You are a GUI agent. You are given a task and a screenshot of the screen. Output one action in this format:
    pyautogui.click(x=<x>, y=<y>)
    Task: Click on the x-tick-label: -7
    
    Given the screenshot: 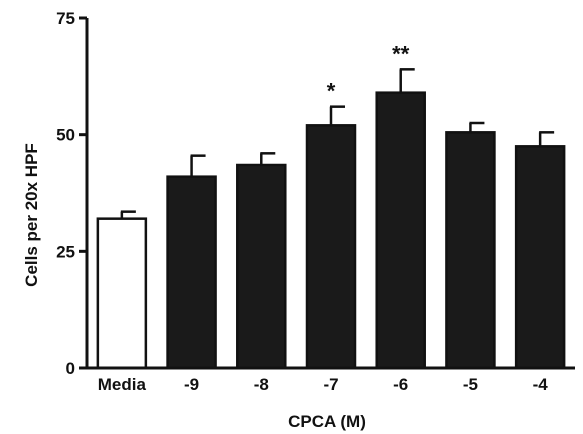 What is the action you would take?
    pyautogui.click(x=330, y=384)
    